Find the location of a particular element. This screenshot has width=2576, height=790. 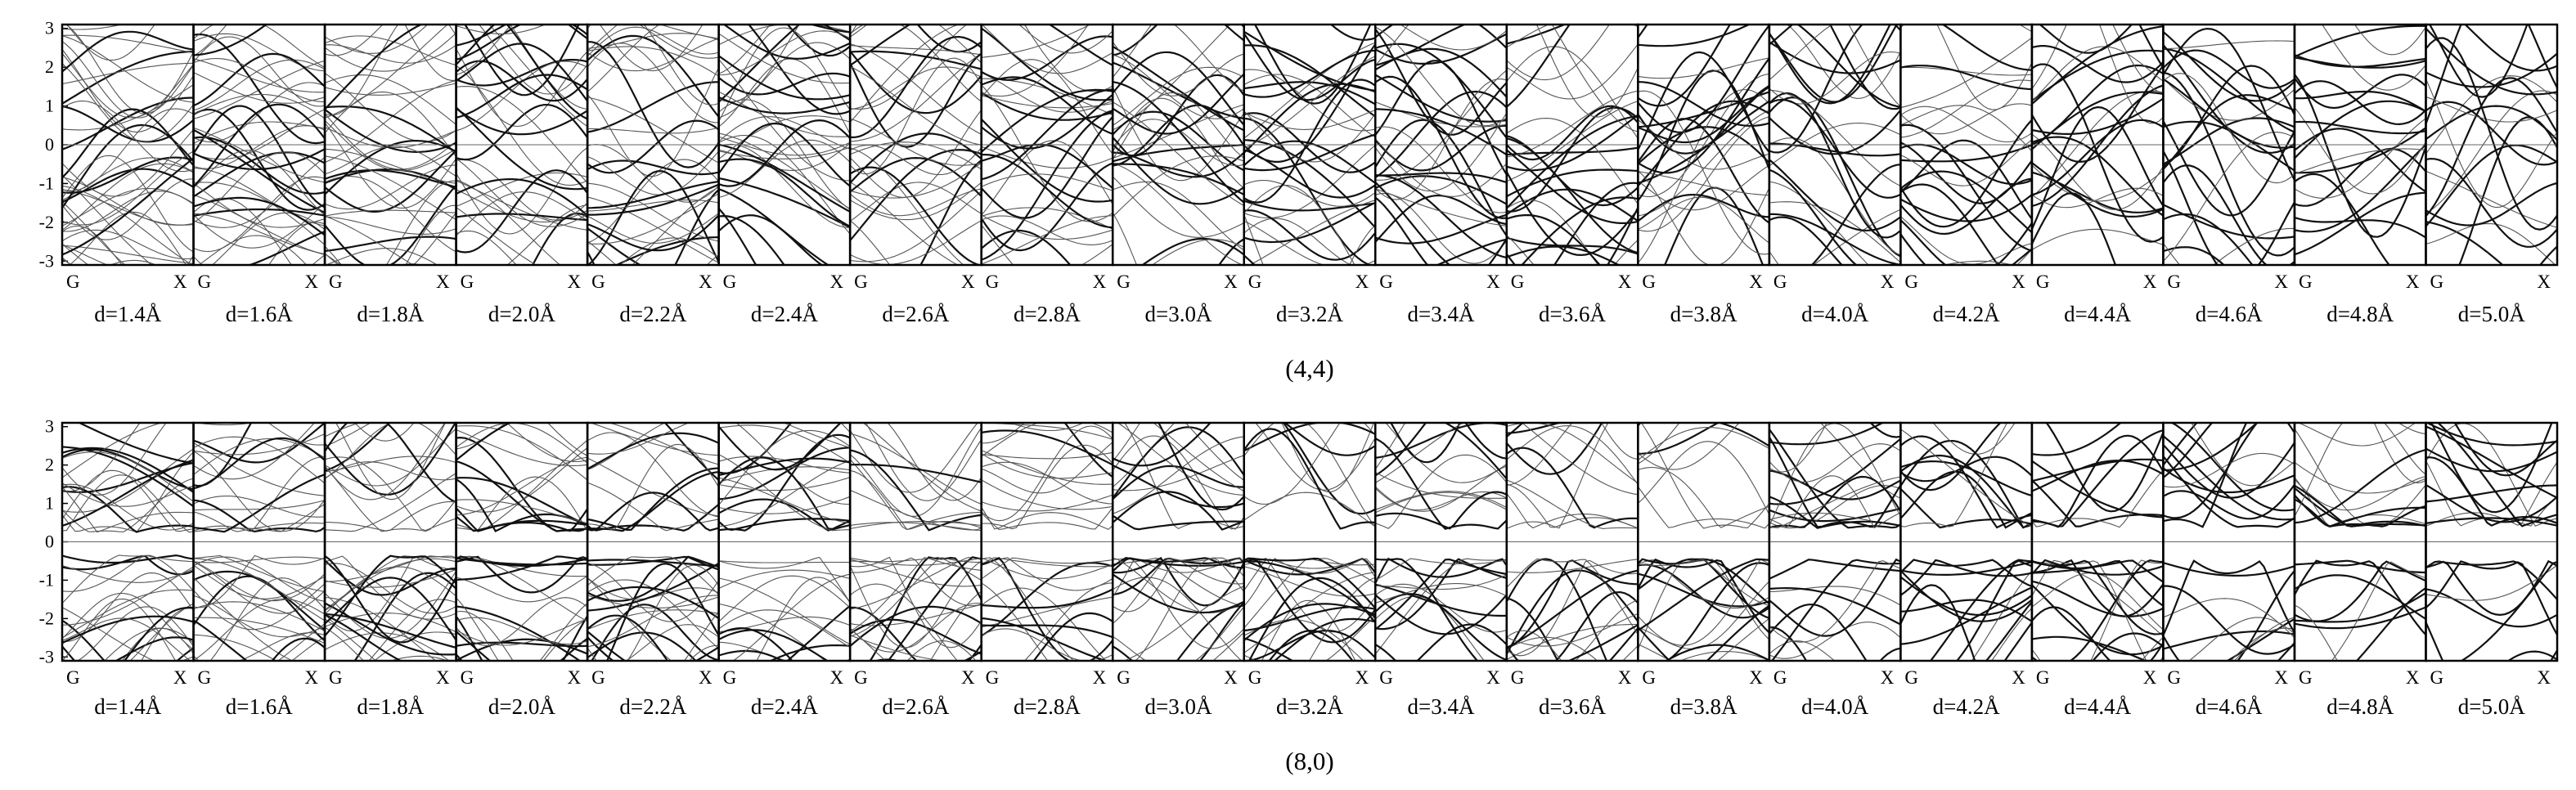

panel-d-label: d=3.0Å is located at coordinates (1178, 706).